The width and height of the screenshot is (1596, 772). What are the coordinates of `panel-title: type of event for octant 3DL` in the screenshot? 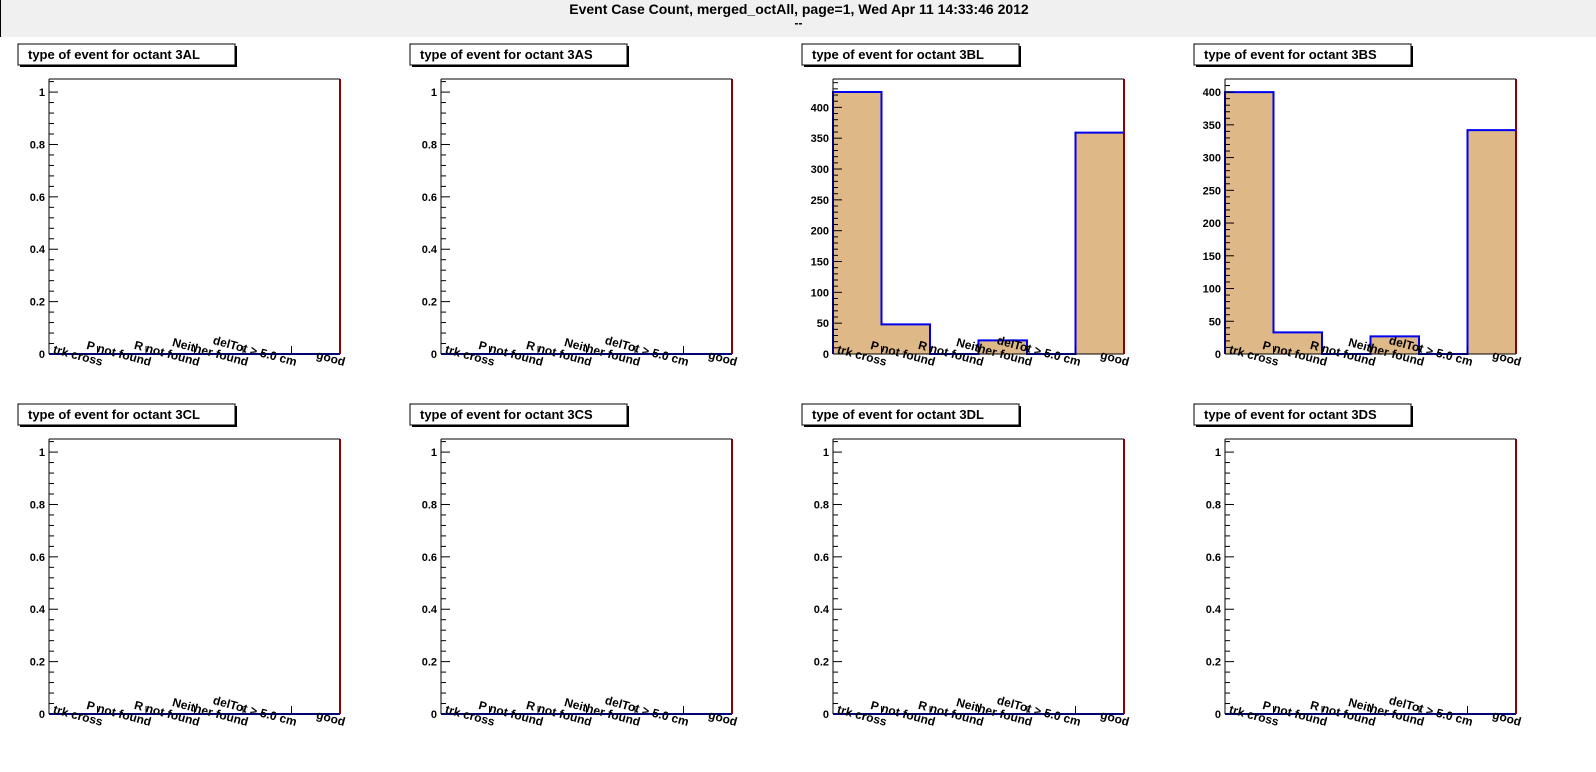 It's located at (898, 414).